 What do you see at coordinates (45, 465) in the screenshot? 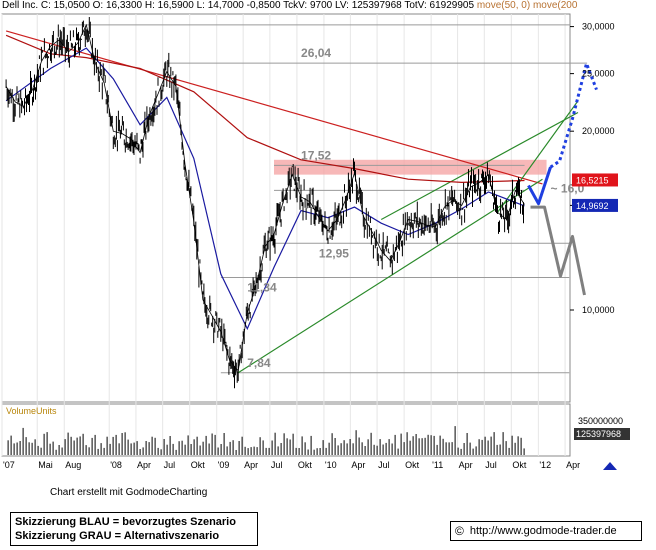
I see `x-tick-label: Mai` at bounding box center [45, 465].